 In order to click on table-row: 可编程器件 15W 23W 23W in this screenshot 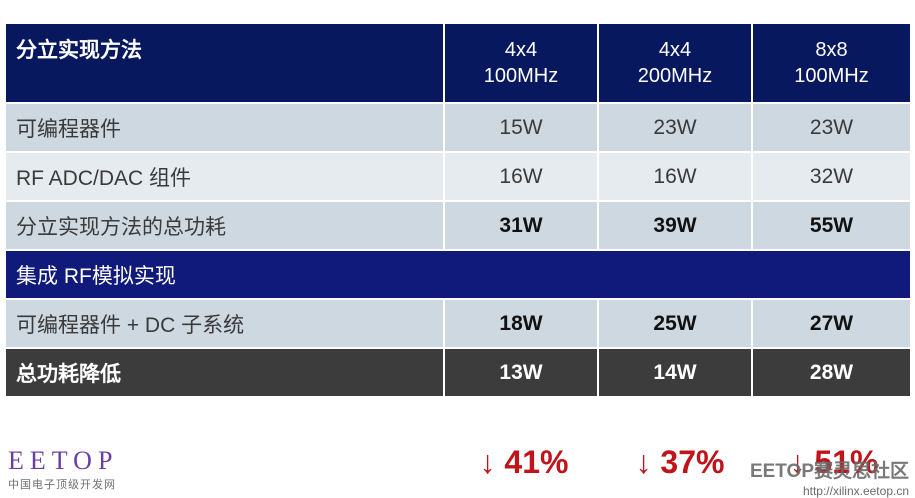, I will do `click(458, 128)`.